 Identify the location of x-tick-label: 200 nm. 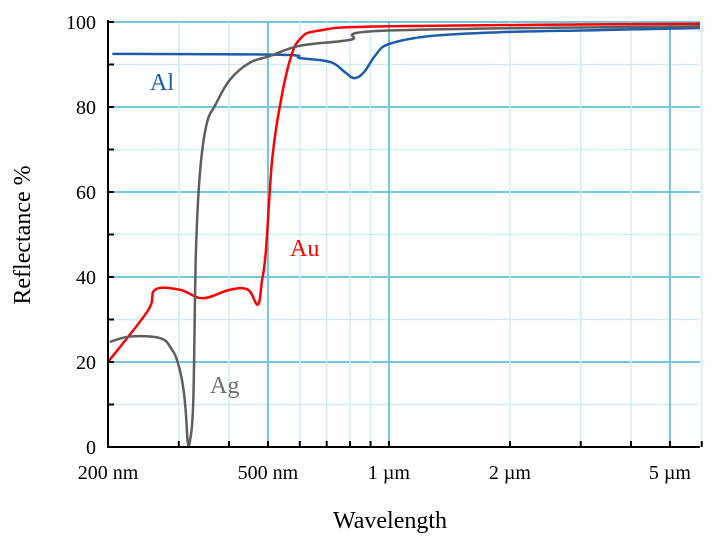
(108, 473).